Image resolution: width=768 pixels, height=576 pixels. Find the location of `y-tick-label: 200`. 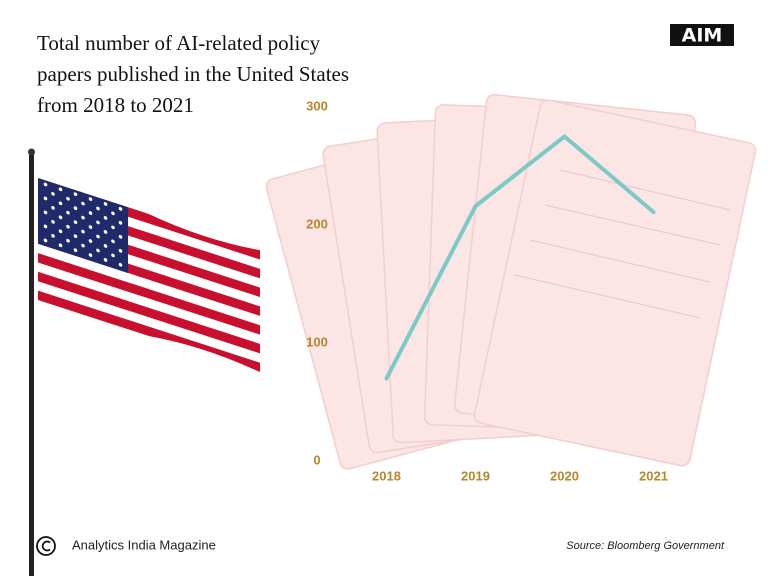

y-tick-label: 200 is located at coordinates (317, 223).